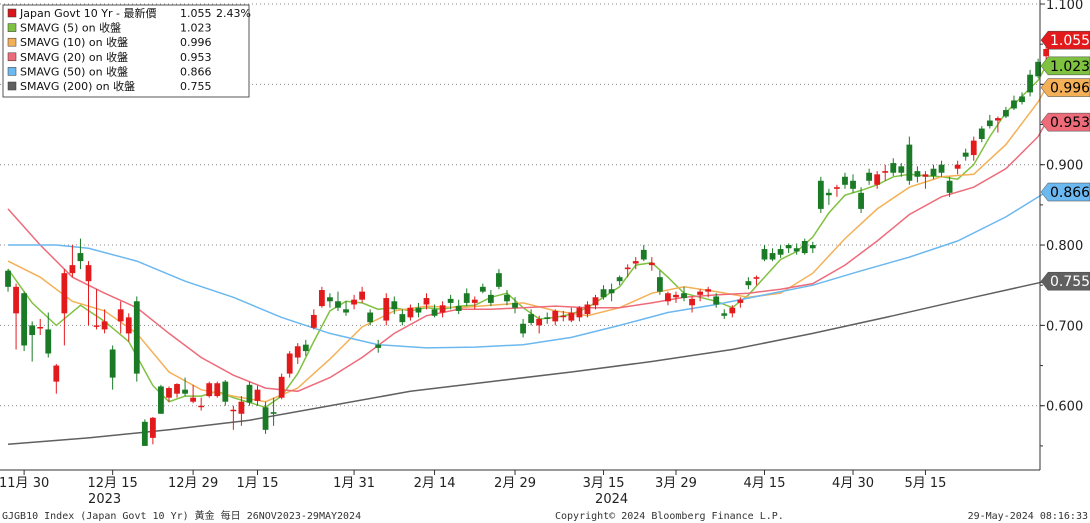 Image resolution: width=1090 pixels, height=523 pixels. I want to click on legend-box, so click(126, 51).